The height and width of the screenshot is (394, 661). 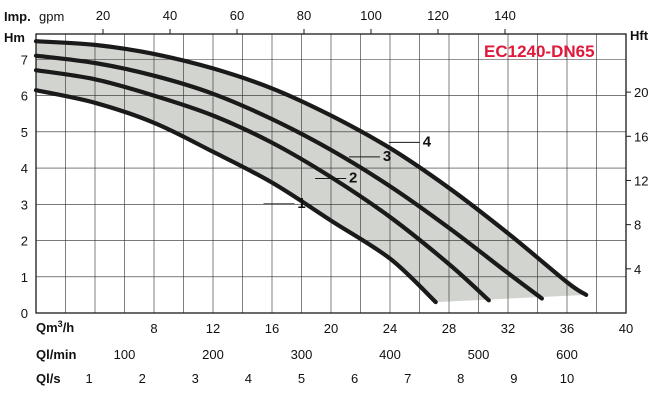 What do you see at coordinates (407, 378) in the screenshot?
I see `l-per-s-tick-label: 7` at bounding box center [407, 378].